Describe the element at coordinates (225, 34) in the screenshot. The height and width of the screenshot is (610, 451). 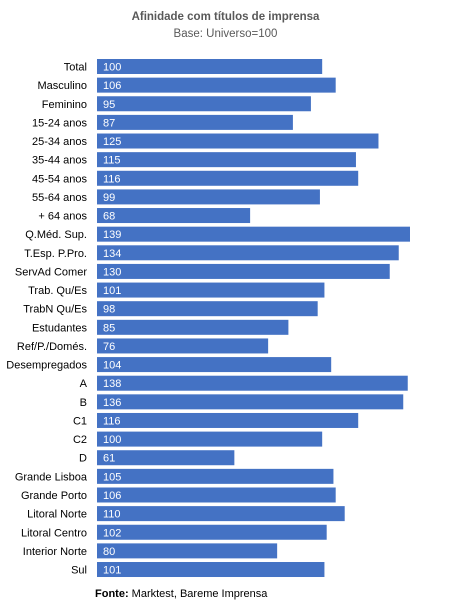
I see `chart-subtitle: Base: Universo=100` at that location.